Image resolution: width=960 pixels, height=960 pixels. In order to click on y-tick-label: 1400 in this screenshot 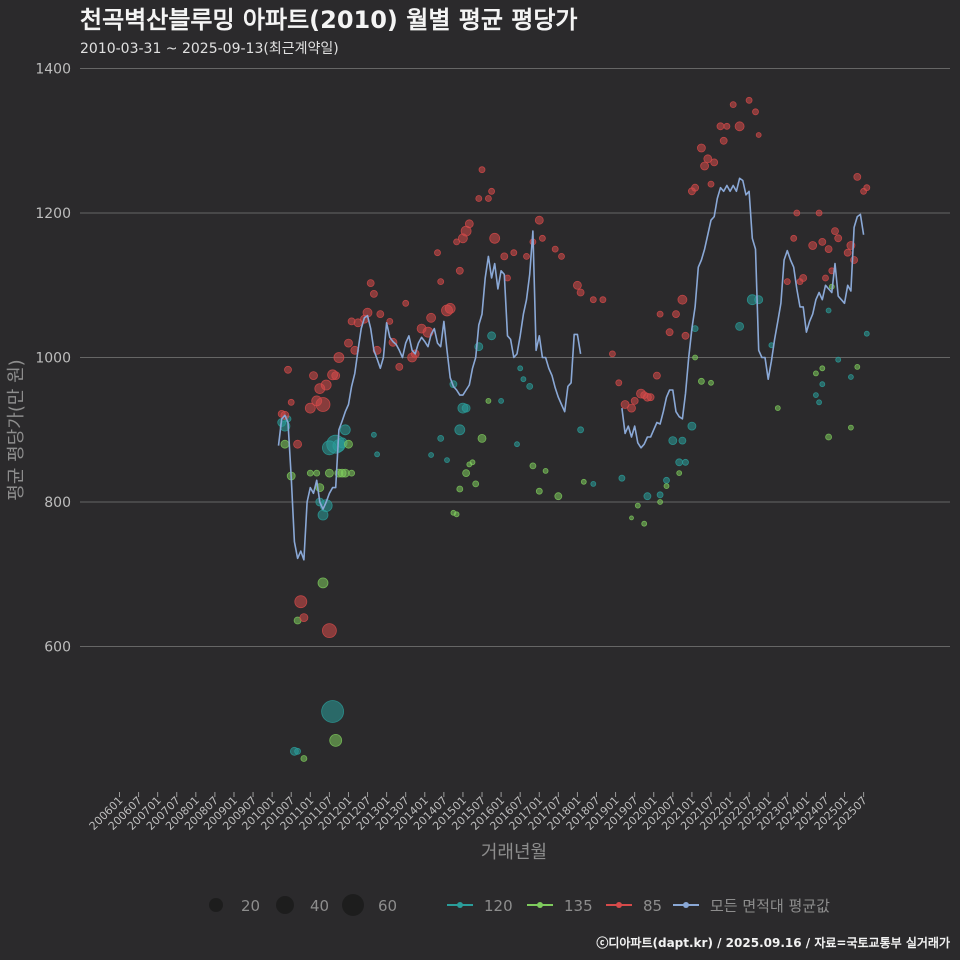, I will do `click(53, 70)`.